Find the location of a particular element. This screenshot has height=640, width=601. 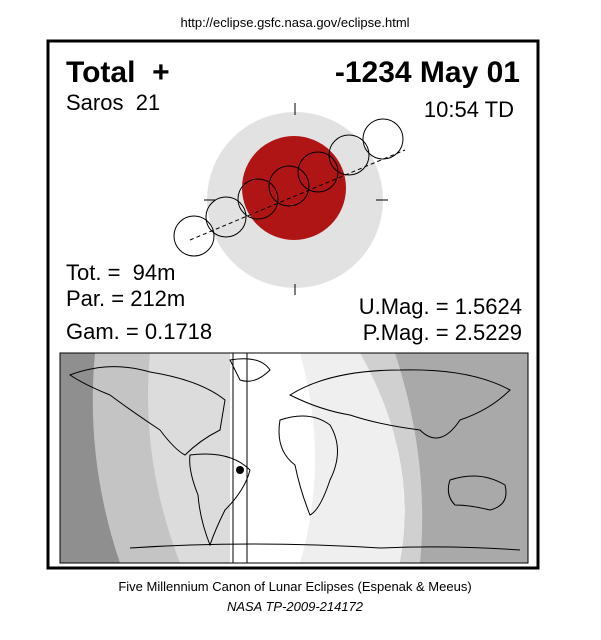

sub-lunar-point is located at coordinates (240, 470).